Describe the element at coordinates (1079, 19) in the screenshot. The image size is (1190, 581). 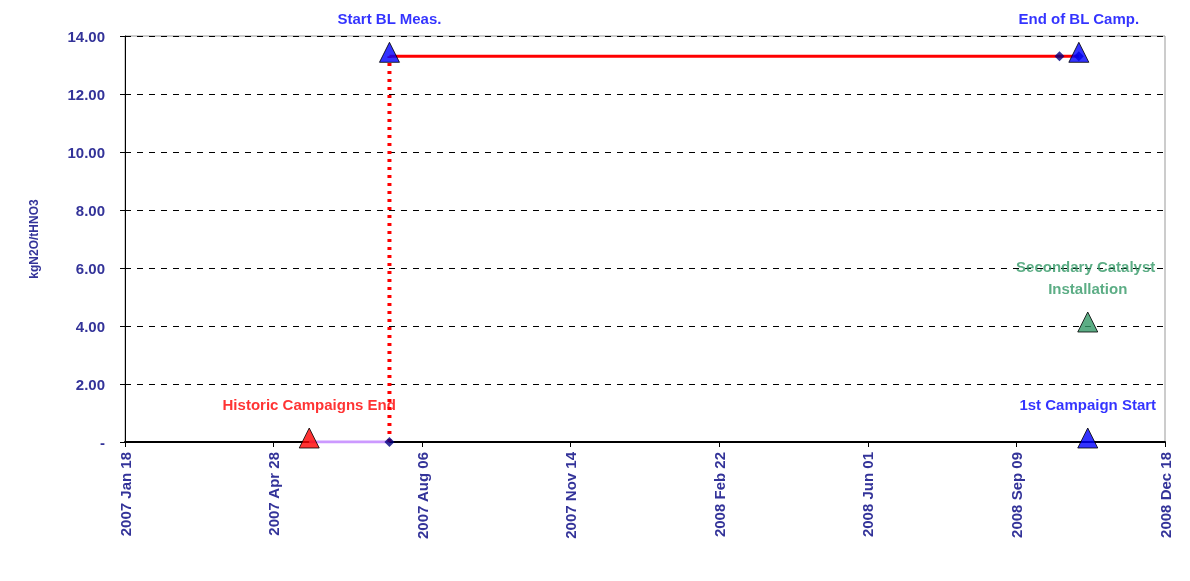
I see `series-label: End of BL Camp.` at that location.